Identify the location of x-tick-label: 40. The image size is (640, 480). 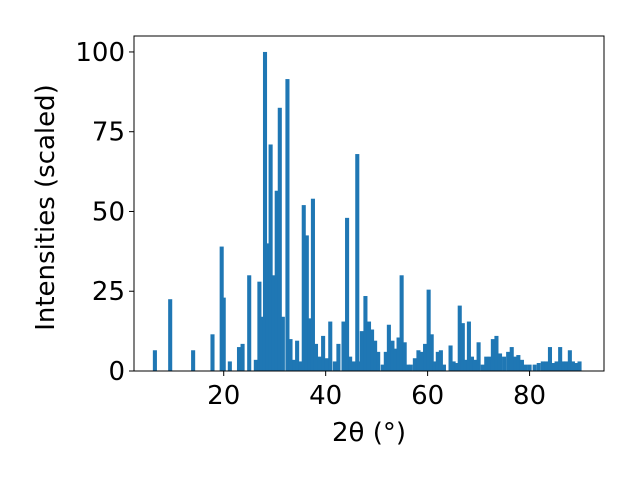
(325, 396).